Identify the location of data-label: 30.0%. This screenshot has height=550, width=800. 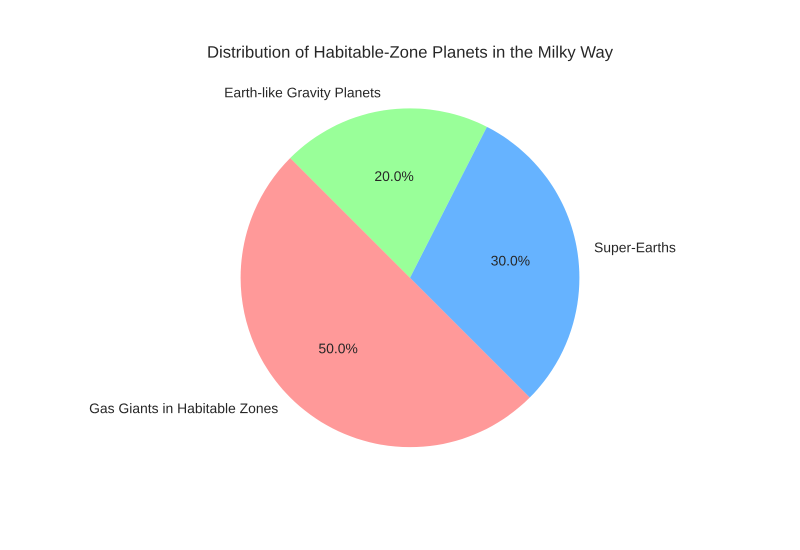
(510, 261).